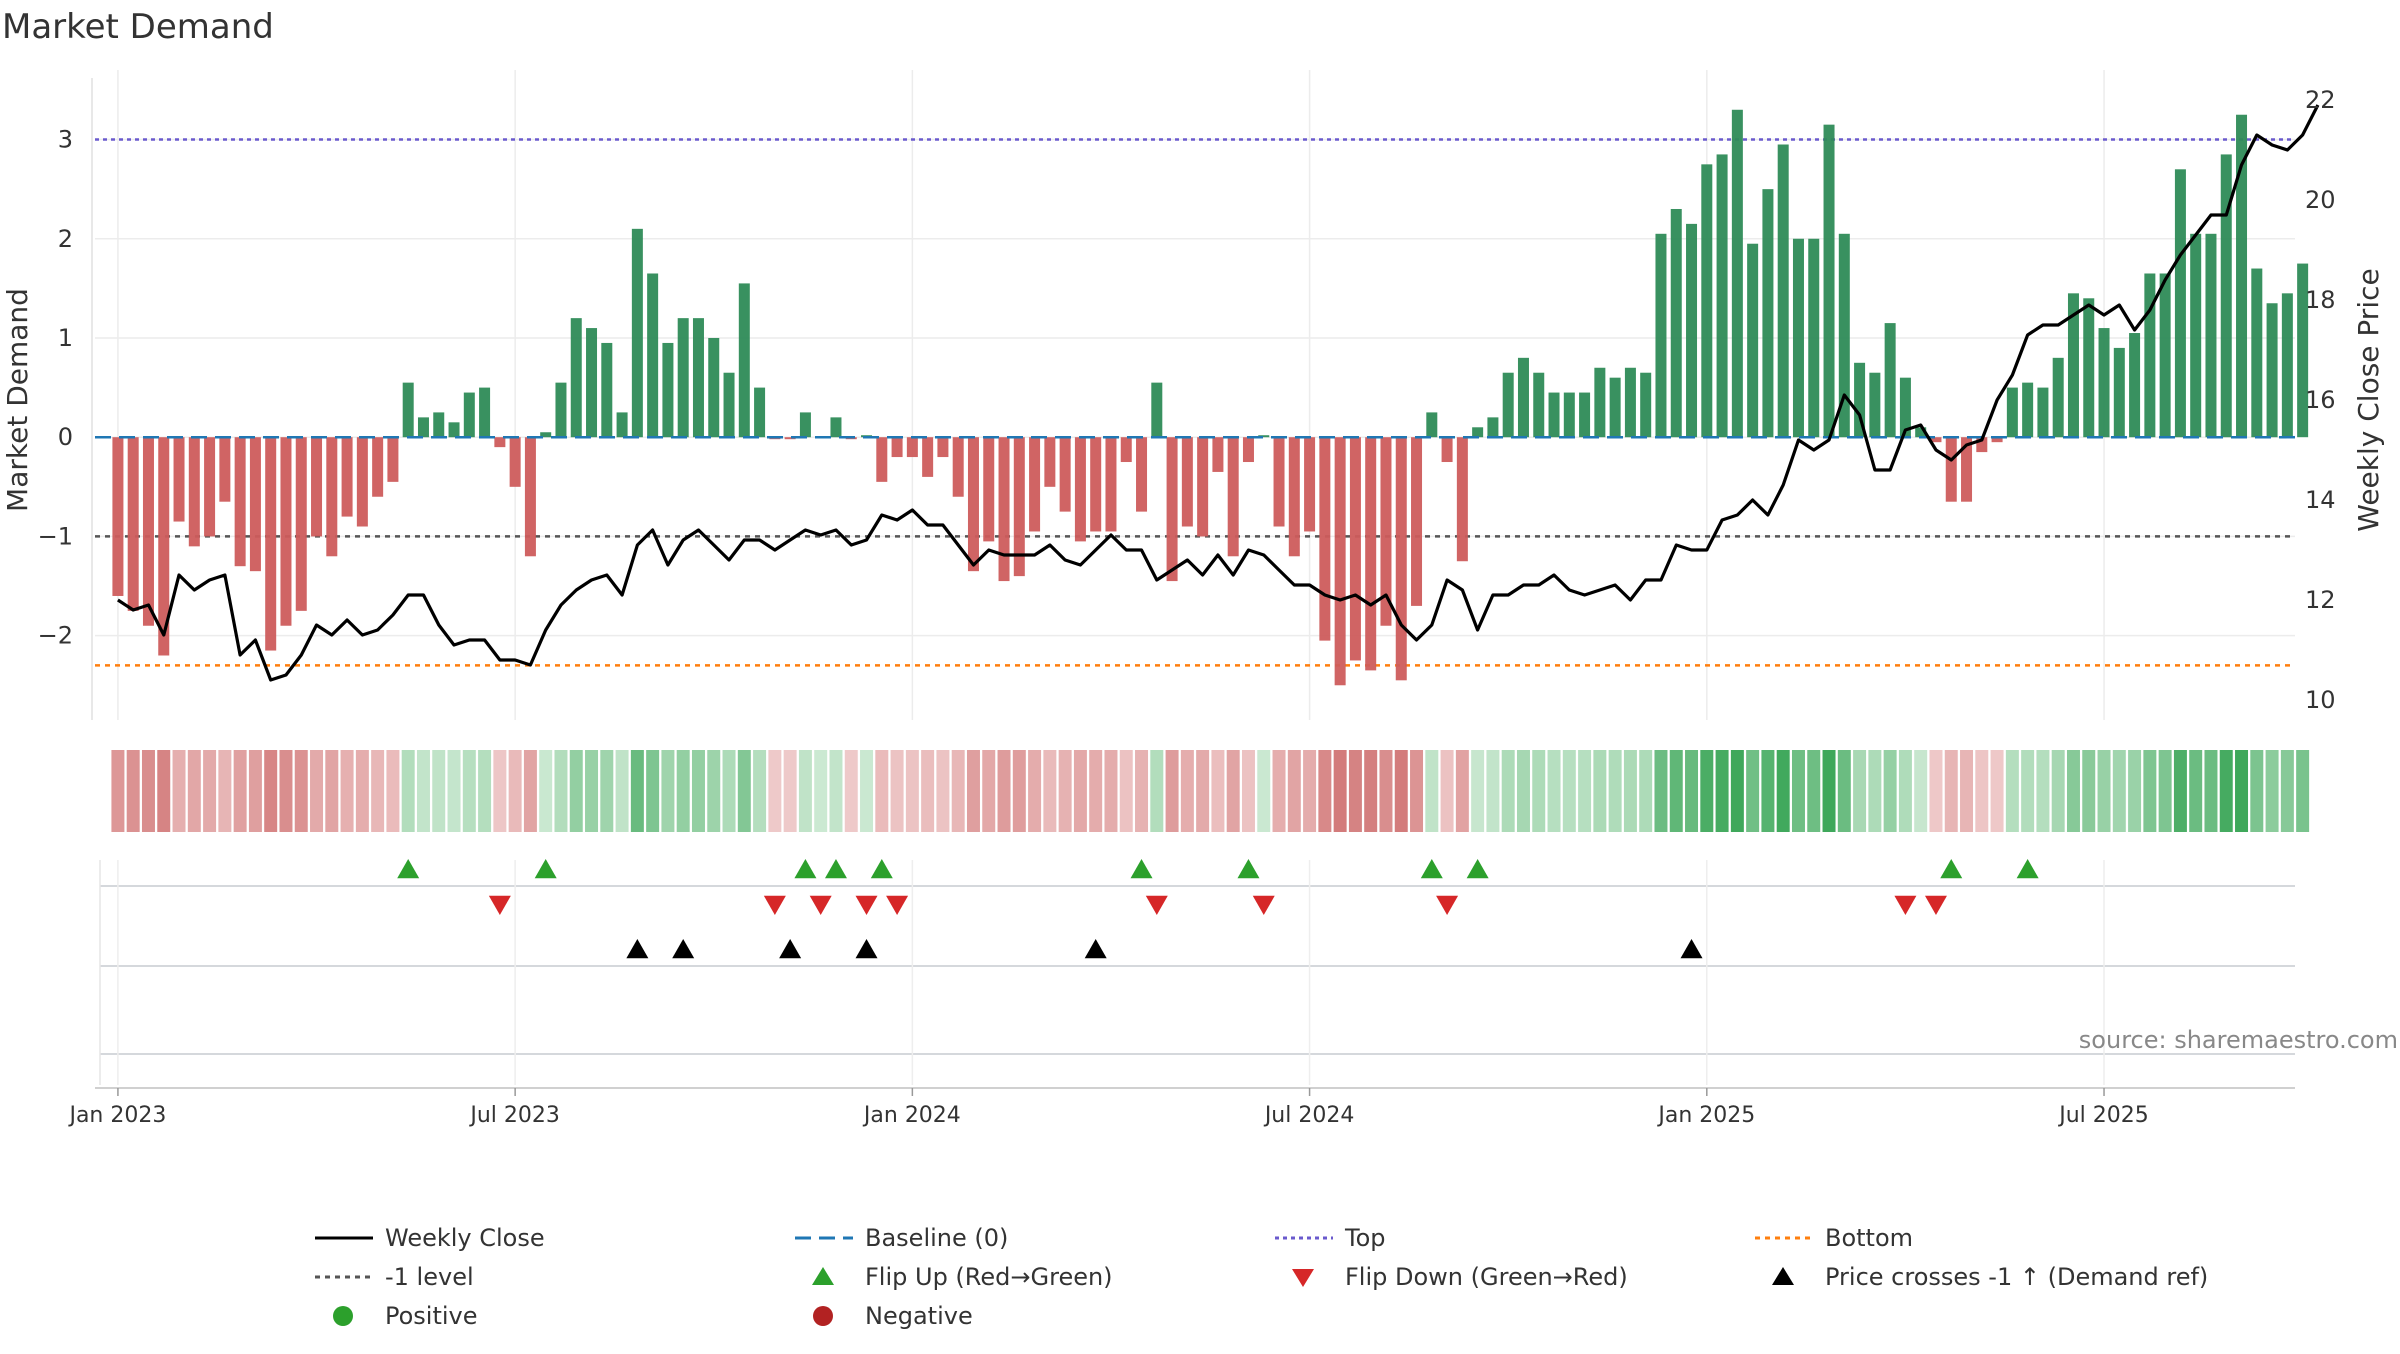 The width and height of the screenshot is (2400, 1354). I want to click on legend-label-price-cross: Price crosses -1 ↑ (Demand ref), so click(2016, 1277).